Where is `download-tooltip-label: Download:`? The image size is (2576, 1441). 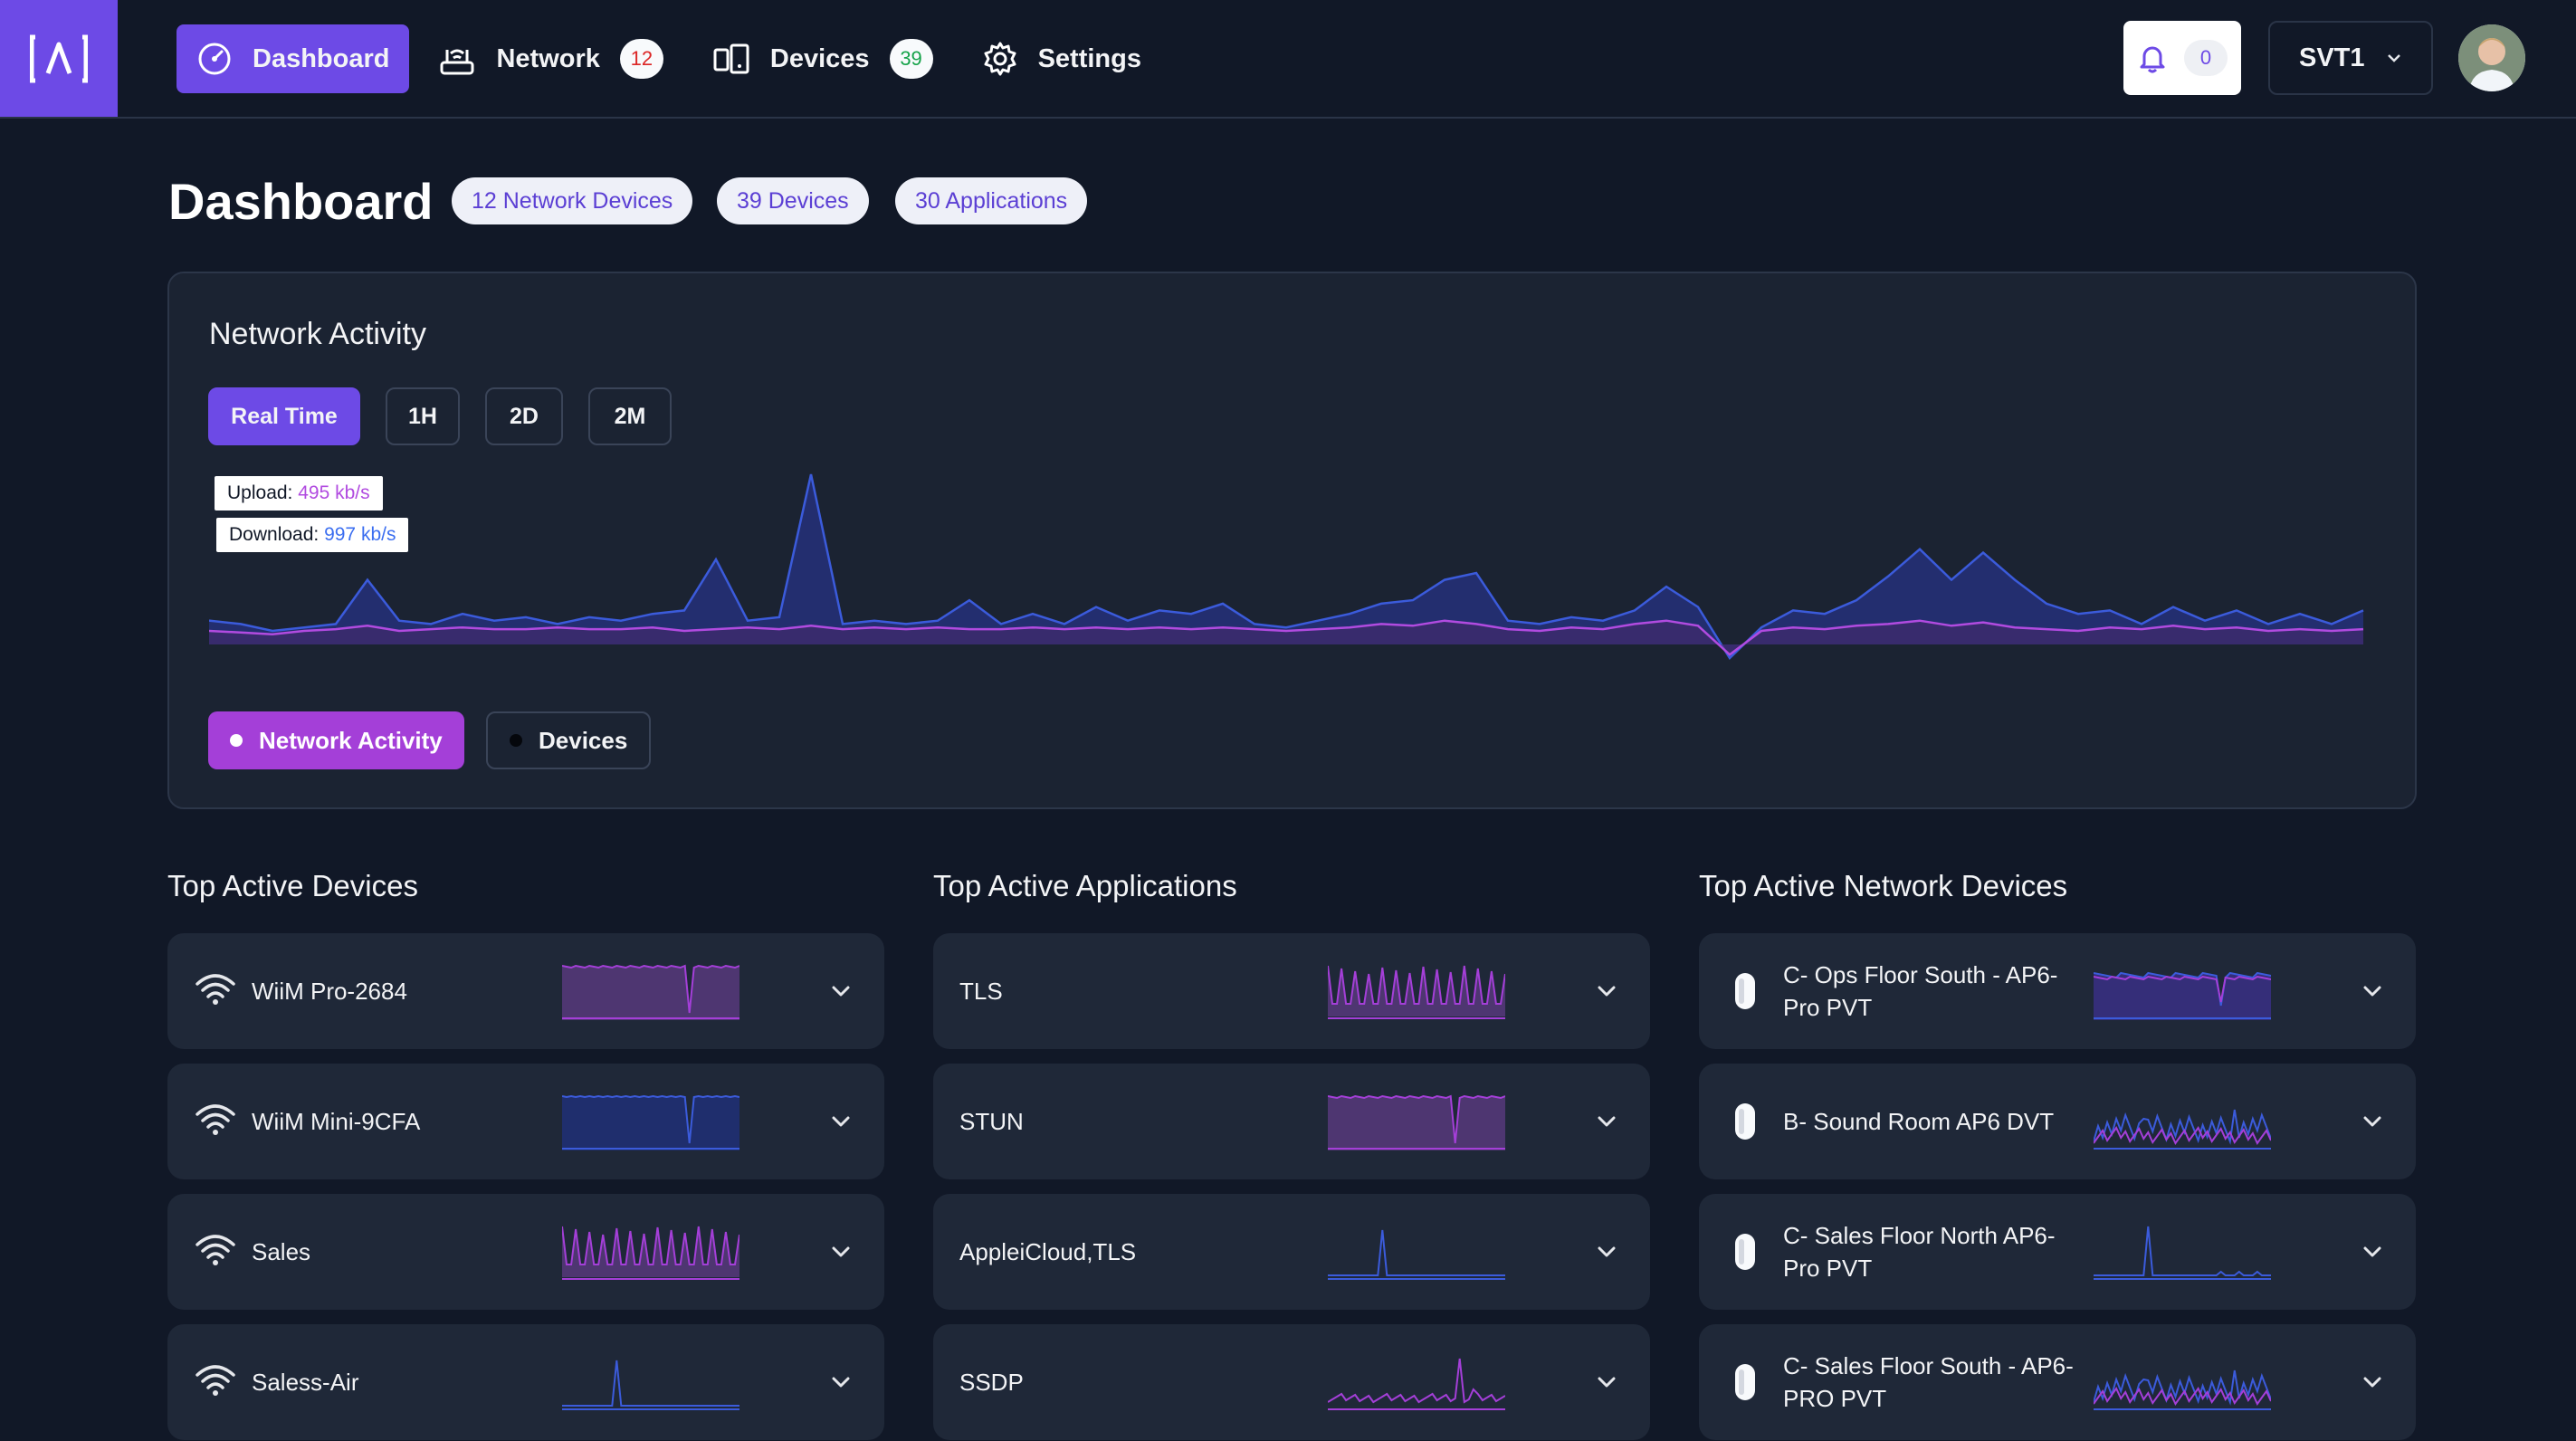
download-tooltip-label: Download: is located at coordinates (274, 534).